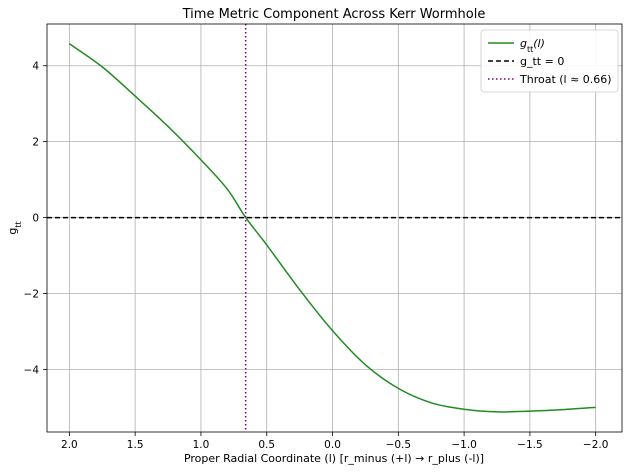 The height and width of the screenshot is (473, 628). What do you see at coordinates (31, 294) in the screenshot?
I see `y-tick-label: −2` at bounding box center [31, 294].